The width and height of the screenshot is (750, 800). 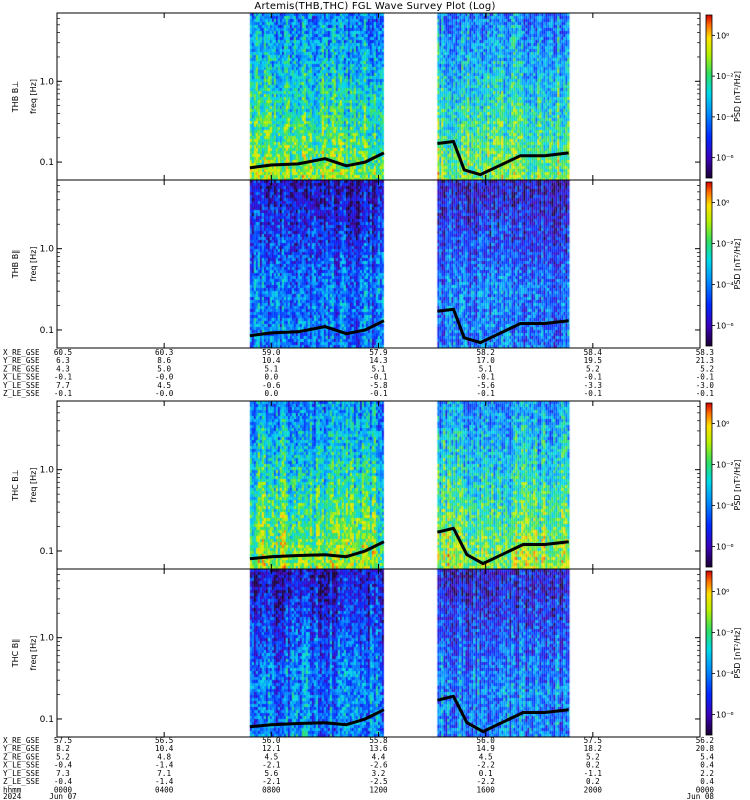 I want to click on ephemeris-value-thc-2-0: 5.2, so click(x=63, y=756).